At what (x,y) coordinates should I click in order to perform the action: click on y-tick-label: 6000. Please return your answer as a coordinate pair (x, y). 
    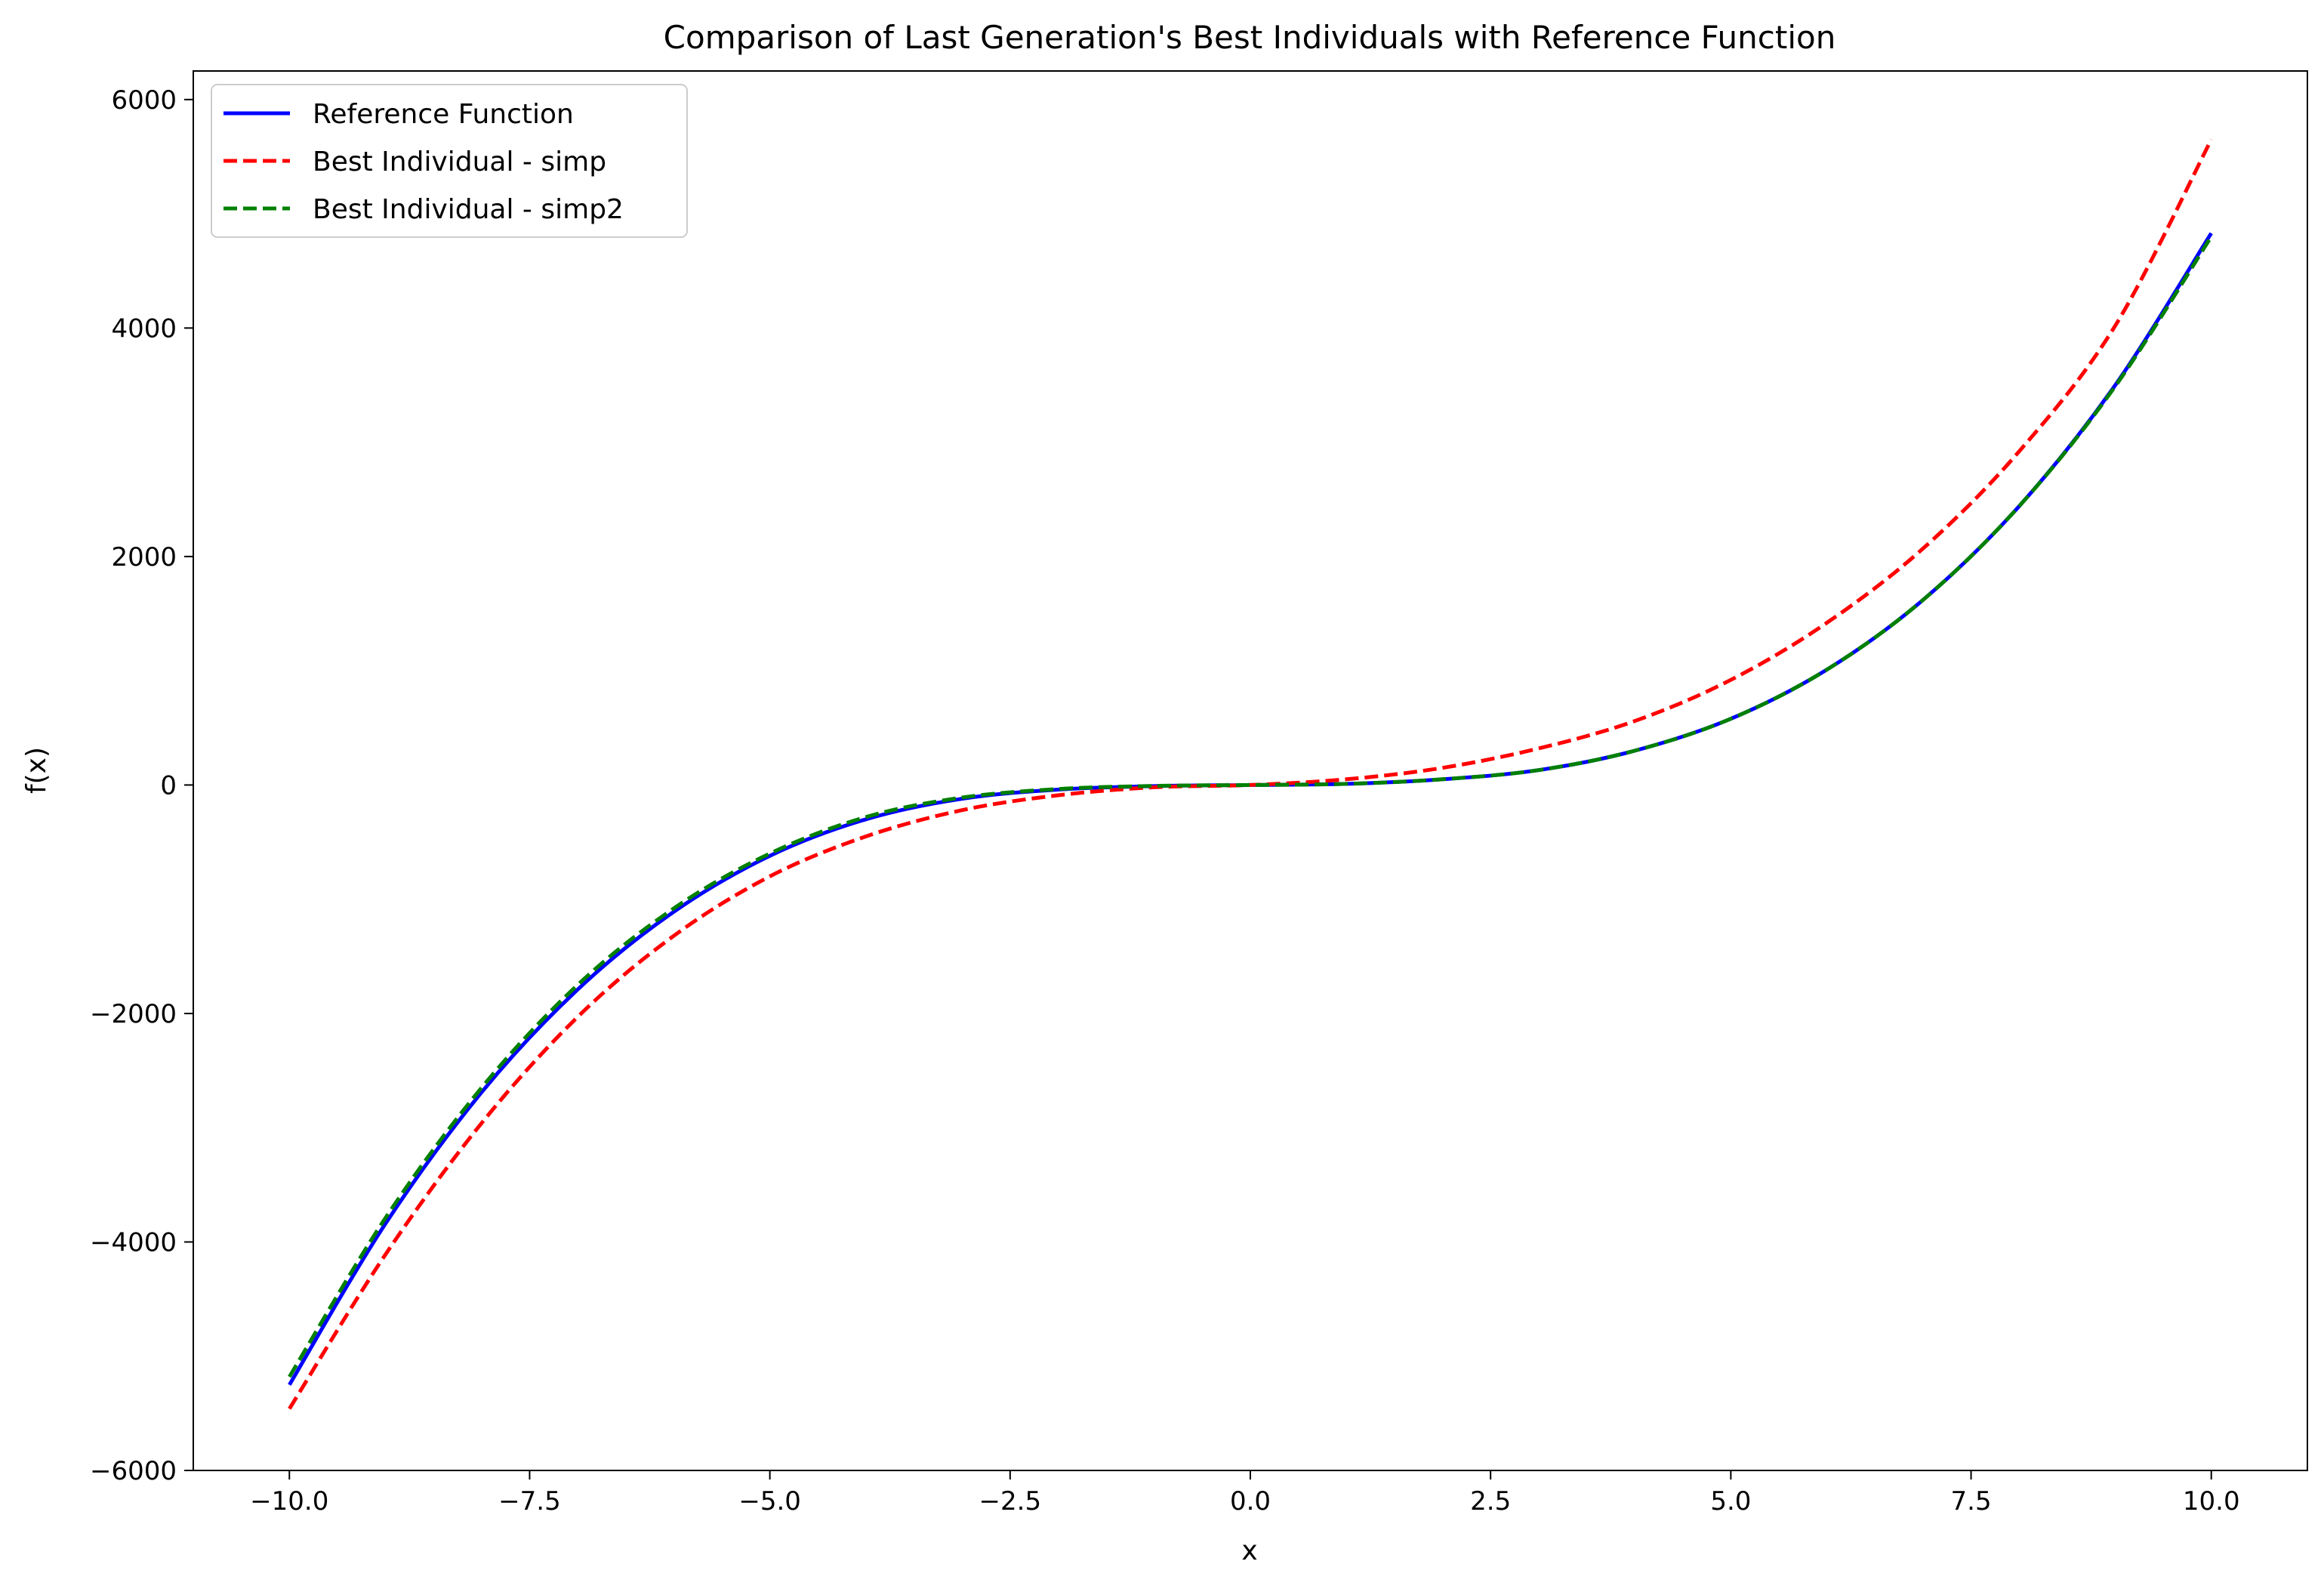
    Looking at the image, I should click on (144, 100).